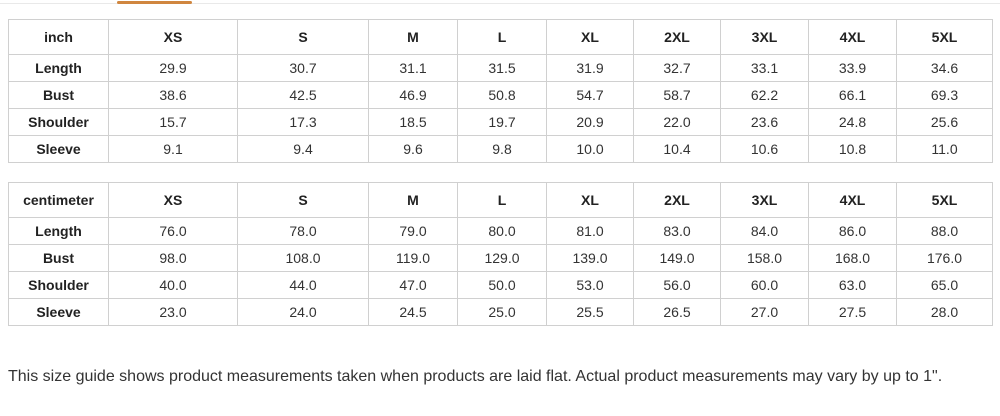 The width and height of the screenshot is (1000, 416). I want to click on measurement-cell: 149.0, so click(677, 258).